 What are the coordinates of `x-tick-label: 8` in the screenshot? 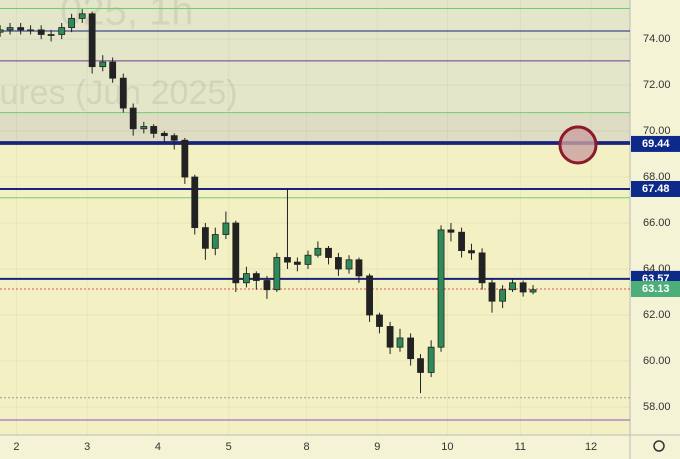 It's located at (307, 447).